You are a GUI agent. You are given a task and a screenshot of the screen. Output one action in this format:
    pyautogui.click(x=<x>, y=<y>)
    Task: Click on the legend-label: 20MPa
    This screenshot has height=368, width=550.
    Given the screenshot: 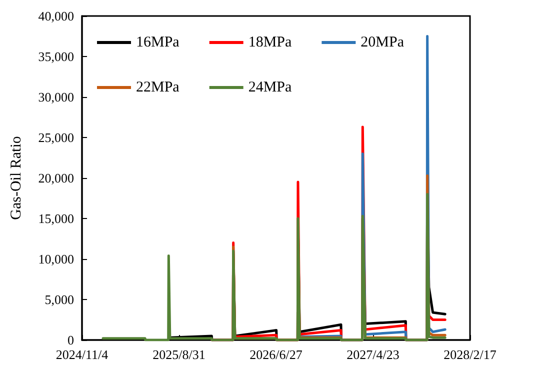 What is the action you would take?
    pyautogui.click(x=382, y=42)
    